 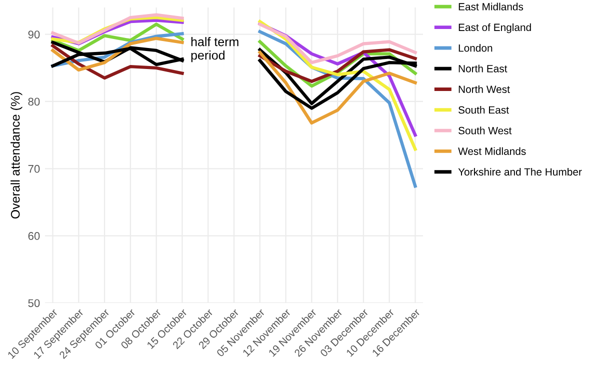 I want to click on annotation: half term period, so click(x=214, y=49).